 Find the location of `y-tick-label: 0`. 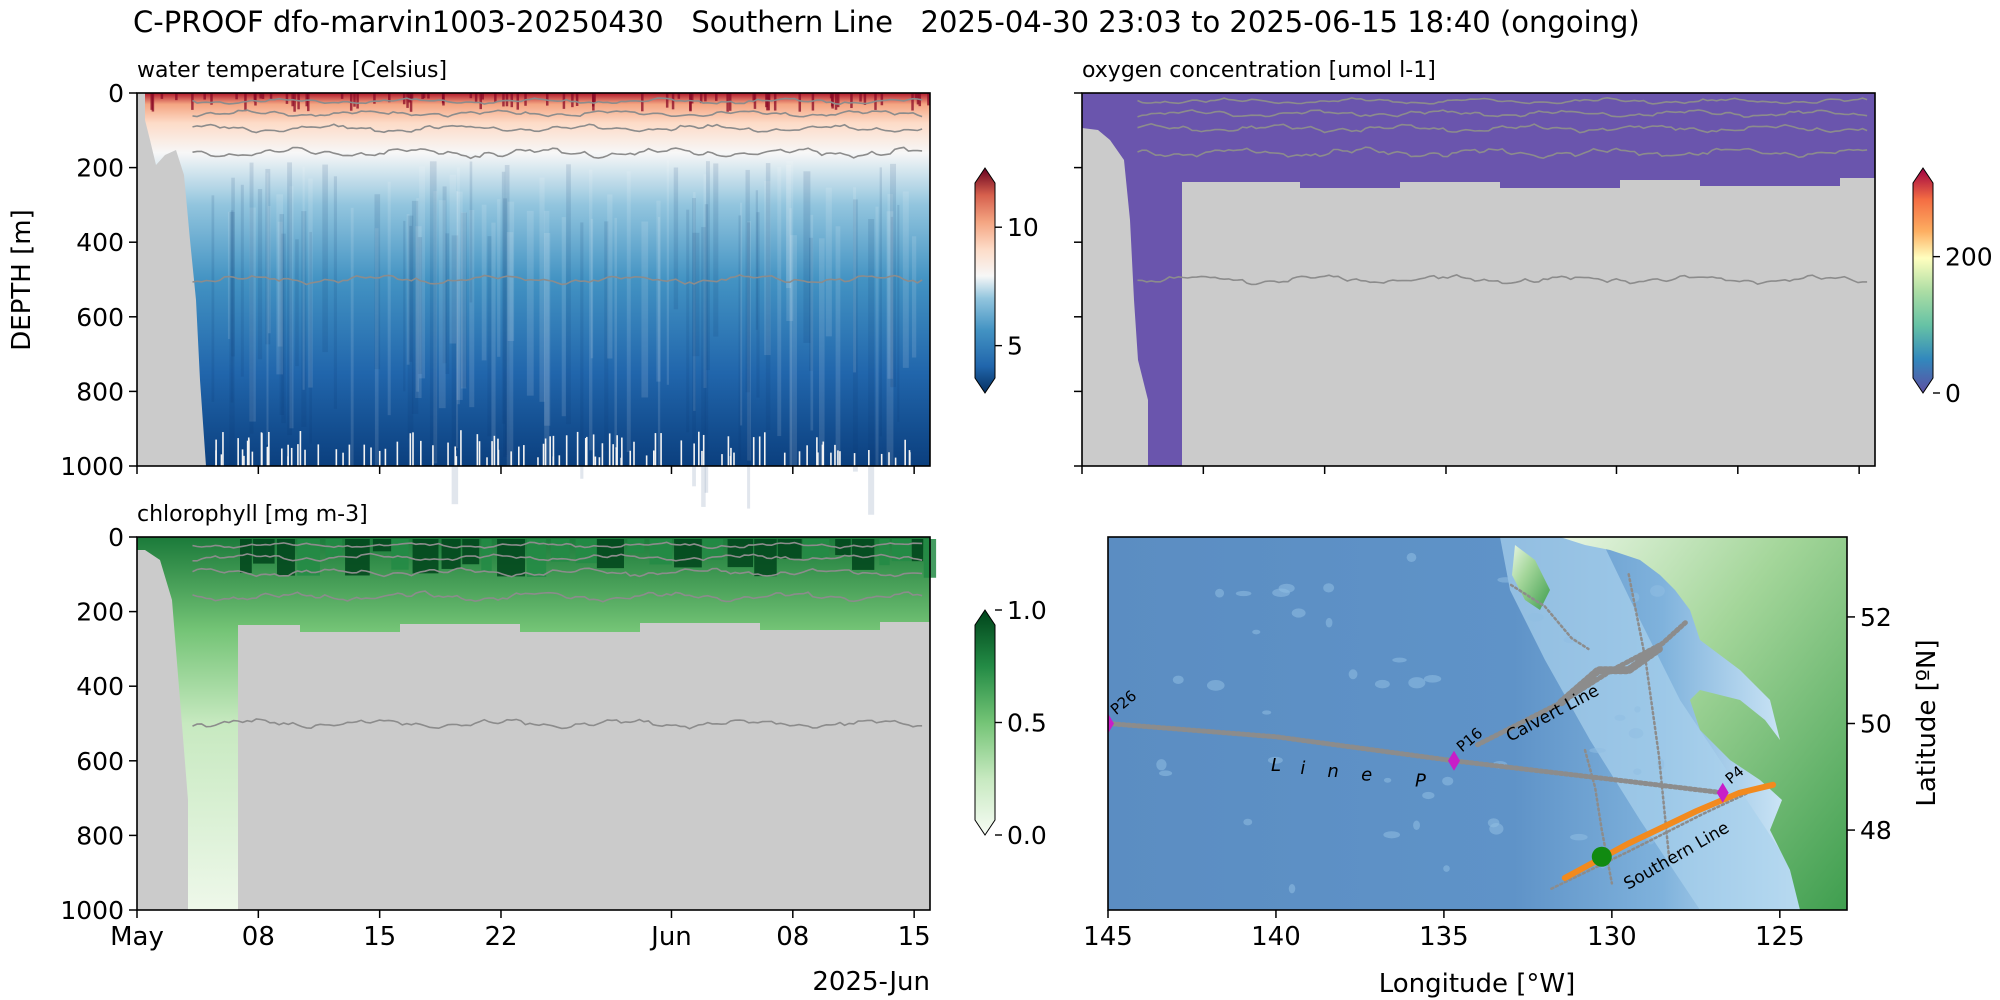

y-tick-label: 0 is located at coordinates (116, 537).